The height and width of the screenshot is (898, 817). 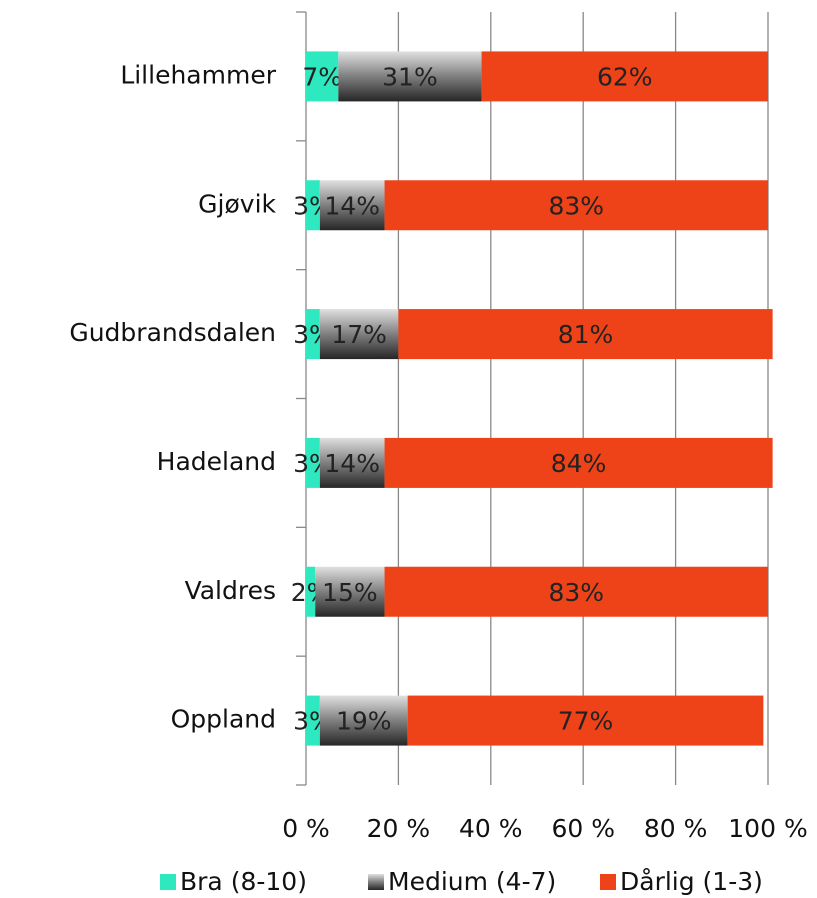 I want to click on legend-label: Medium (4-7), so click(x=472, y=881).